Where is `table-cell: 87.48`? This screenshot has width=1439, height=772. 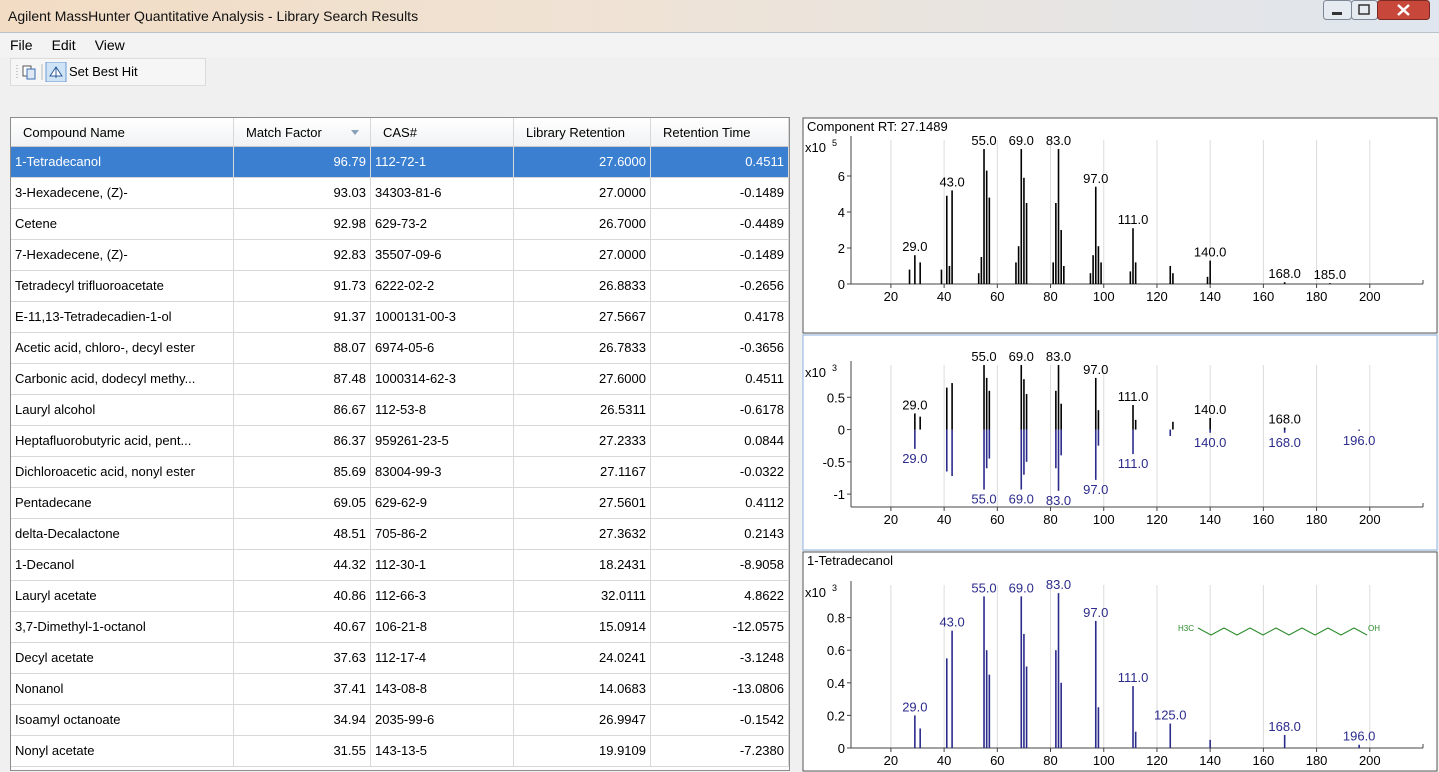 table-cell: 87.48 is located at coordinates (302, 379).